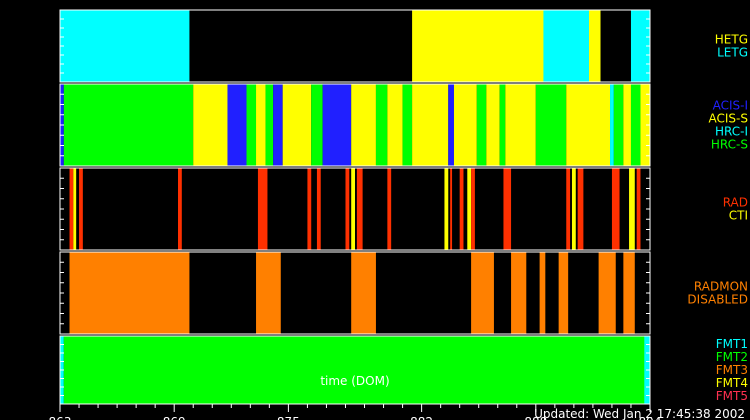  What do you see at coordinates (729, 145) in the screenshot?
I see `legend-hrc-s: HRC-S` at bounding box center [729, 145].